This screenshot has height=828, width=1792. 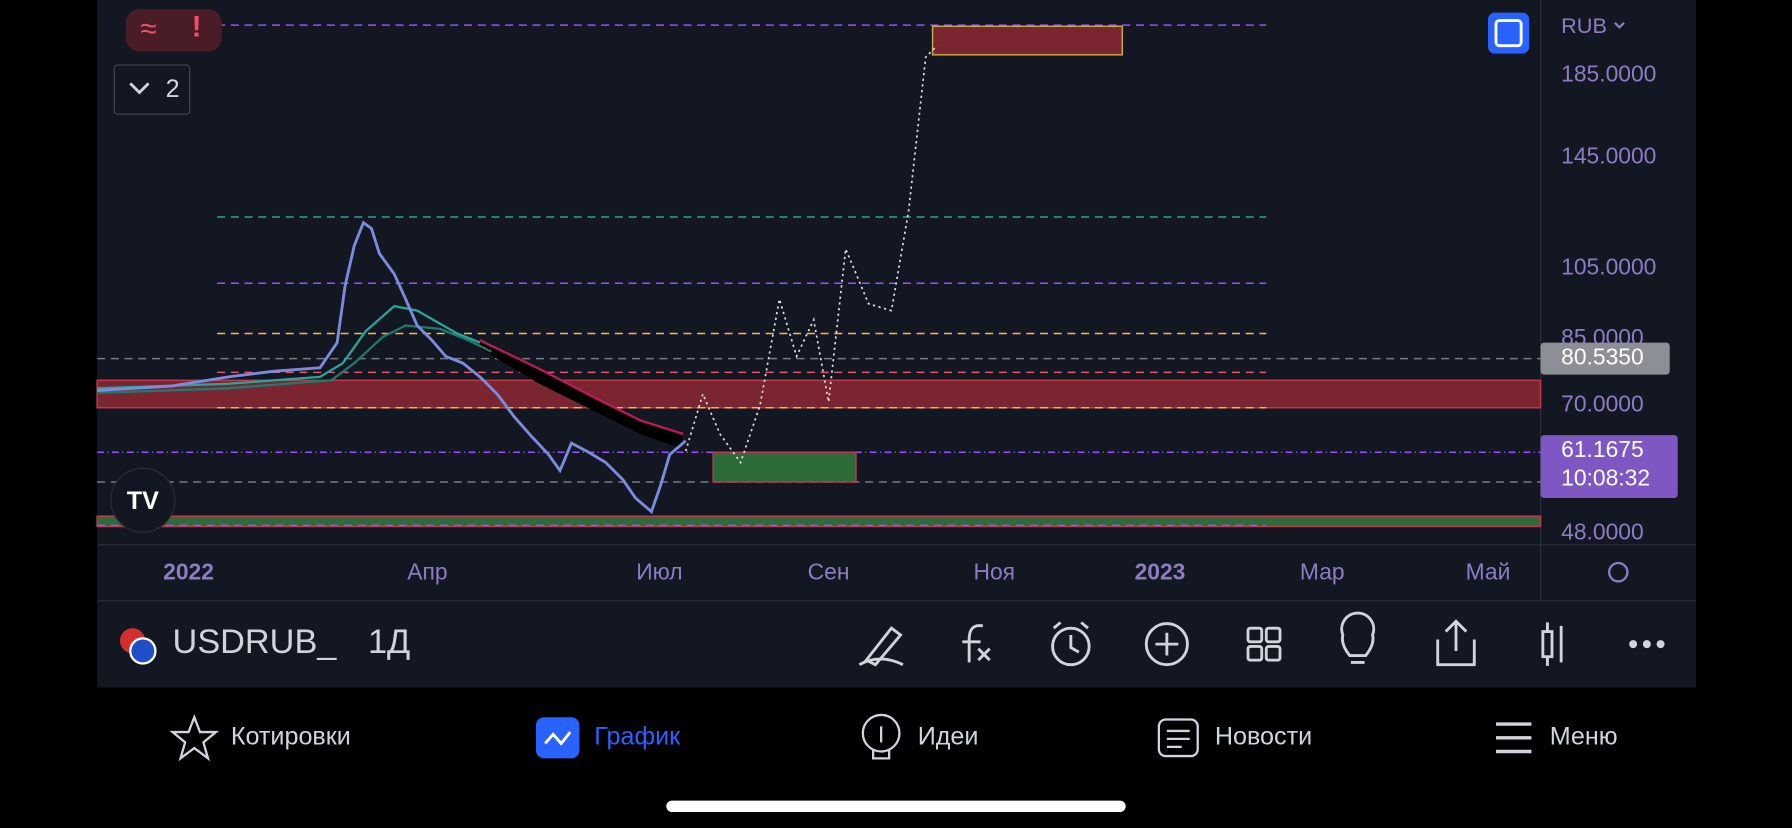 What do you see at coordinates (1554, 644) in the screenshot?
I see `candle-wicks` at bounding box center [1554, 644].